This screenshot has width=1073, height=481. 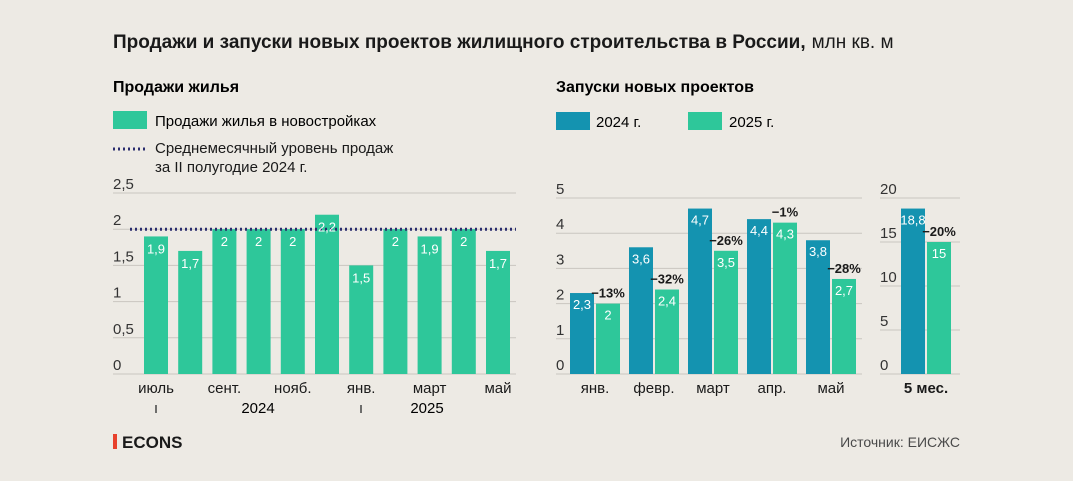 What do you see at coordinates (560, 295) in the screenshot?
I see `launches-ytick-label: 2` at bounding box center [560, 295].